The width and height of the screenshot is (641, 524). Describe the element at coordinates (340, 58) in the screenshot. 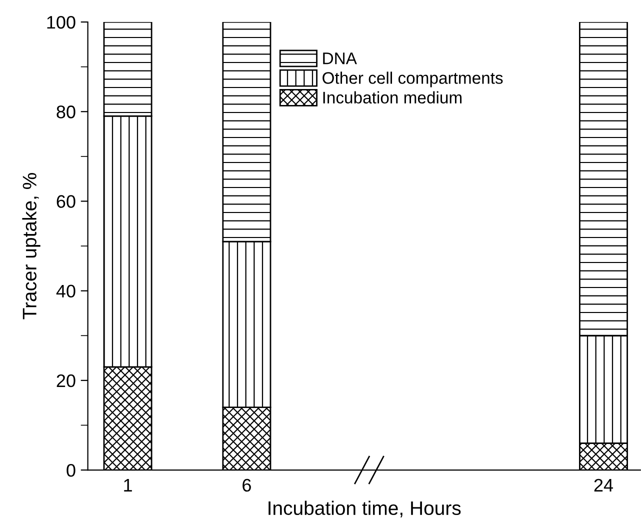

I see `legend-label: DNA` at that location.